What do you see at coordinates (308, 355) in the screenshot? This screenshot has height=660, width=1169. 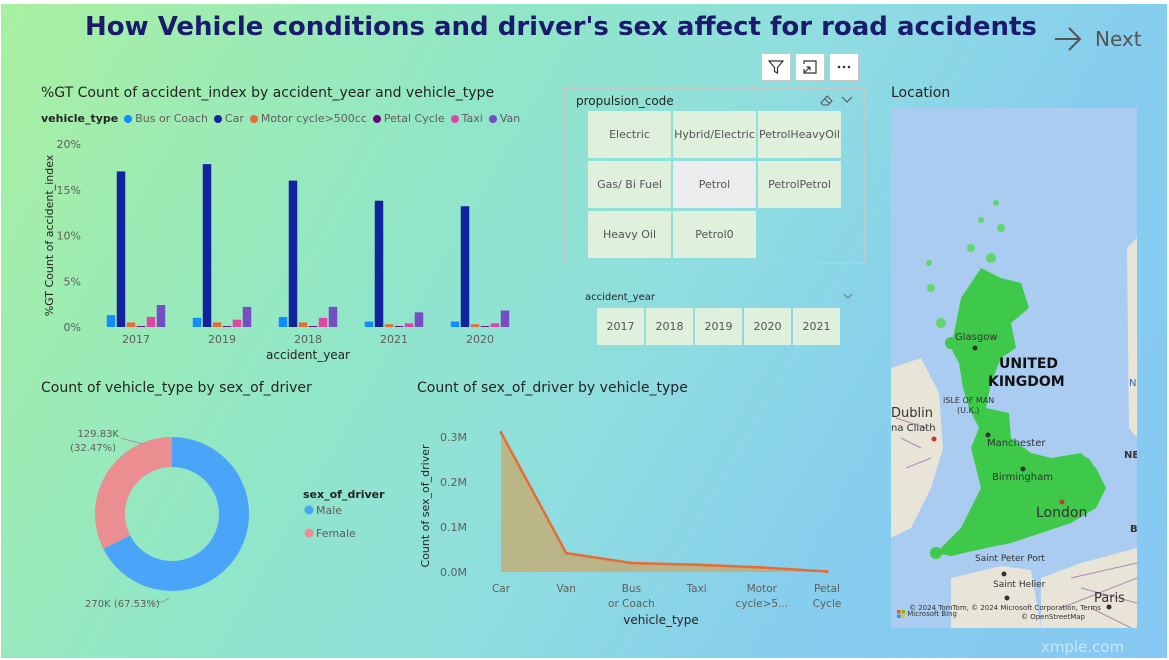 I see `x-axis-title: accident_year` at bounding box center [308, 355].